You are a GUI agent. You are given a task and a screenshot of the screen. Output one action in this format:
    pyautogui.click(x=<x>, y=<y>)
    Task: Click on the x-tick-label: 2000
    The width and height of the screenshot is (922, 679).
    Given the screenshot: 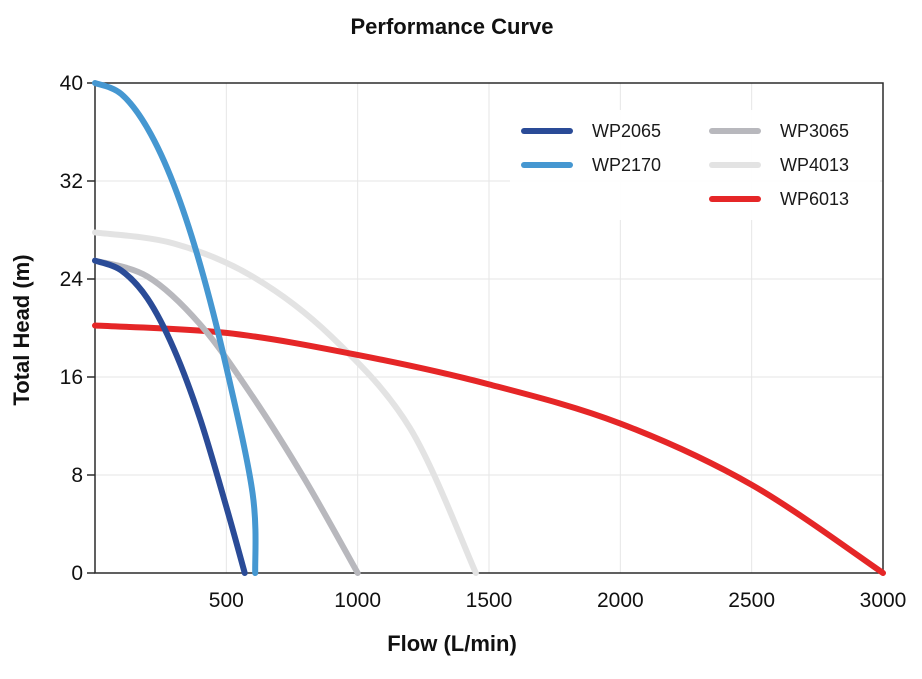 What is the action you would take?
    pyautogui.click(x=620, y=600)
    